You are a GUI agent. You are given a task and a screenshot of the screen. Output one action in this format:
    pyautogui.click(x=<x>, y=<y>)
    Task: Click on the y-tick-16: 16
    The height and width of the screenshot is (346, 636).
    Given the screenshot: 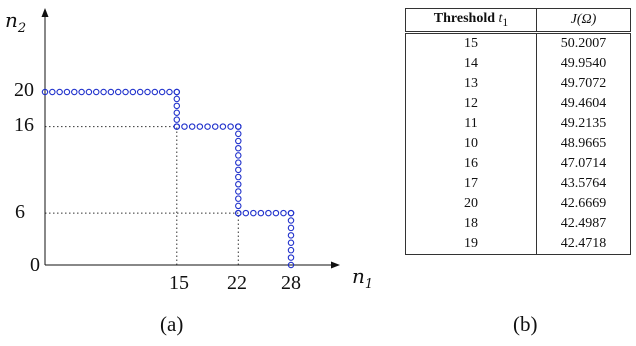 What is the action you would take?
    pyautogui.click(x=24, y=125)
    